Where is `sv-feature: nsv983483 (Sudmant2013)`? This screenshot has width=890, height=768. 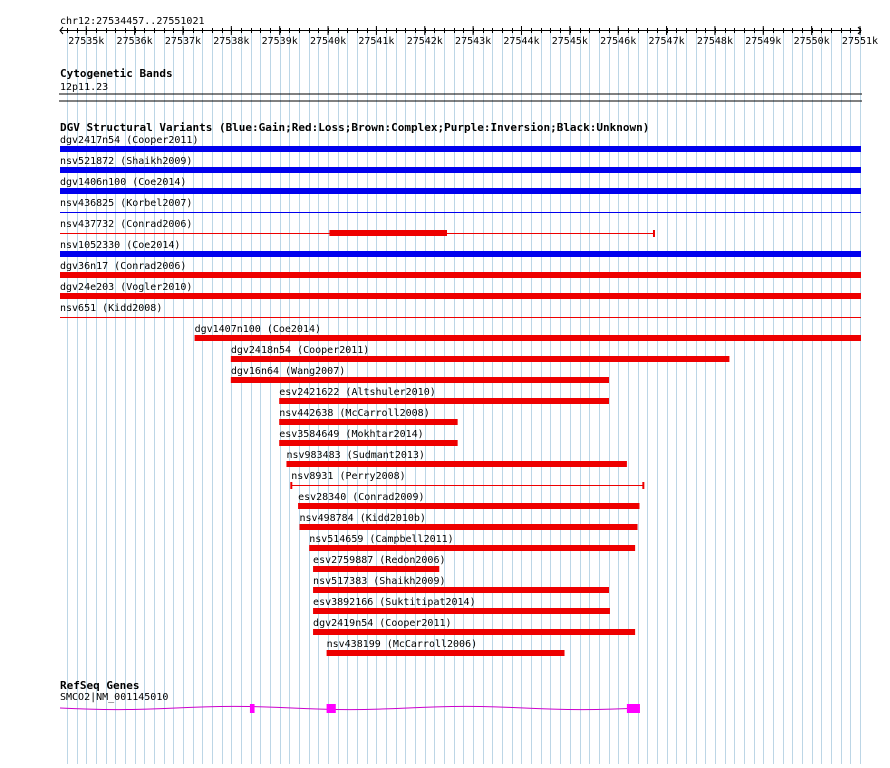
sv-feature: nsv983483 (Sudmant2013) is located at coordinates (456, 458).